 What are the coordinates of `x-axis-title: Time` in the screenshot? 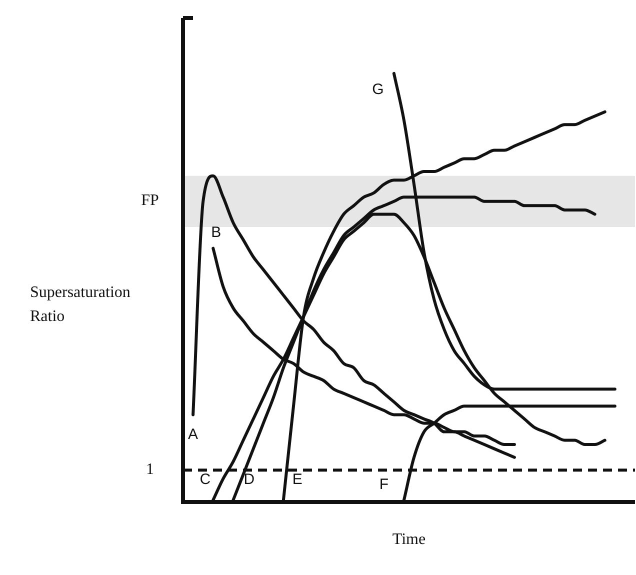 It's located at (409, 540).